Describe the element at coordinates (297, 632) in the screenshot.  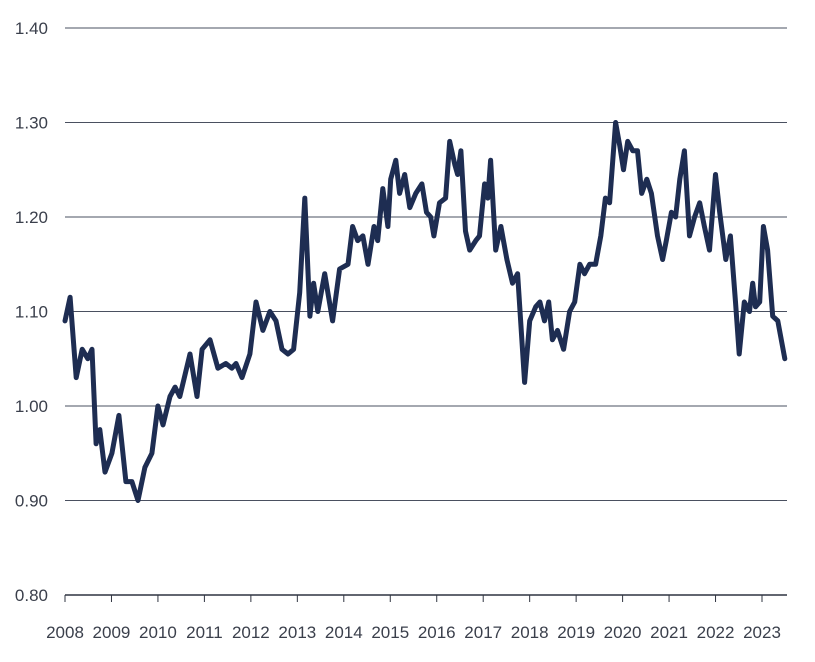
I see `x-tick-label: 2013` at that location.